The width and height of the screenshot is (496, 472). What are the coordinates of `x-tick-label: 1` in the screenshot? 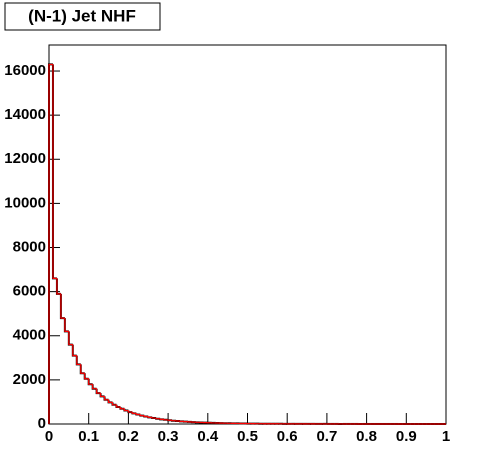 It's located at (446, 436).